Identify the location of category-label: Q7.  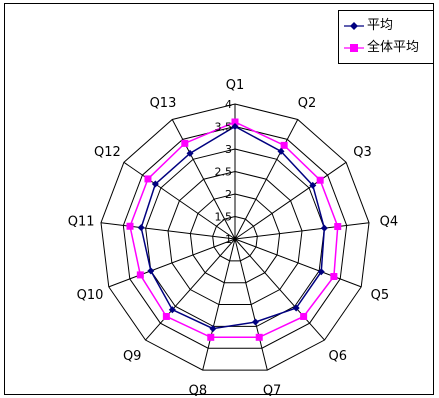
(272, 389).